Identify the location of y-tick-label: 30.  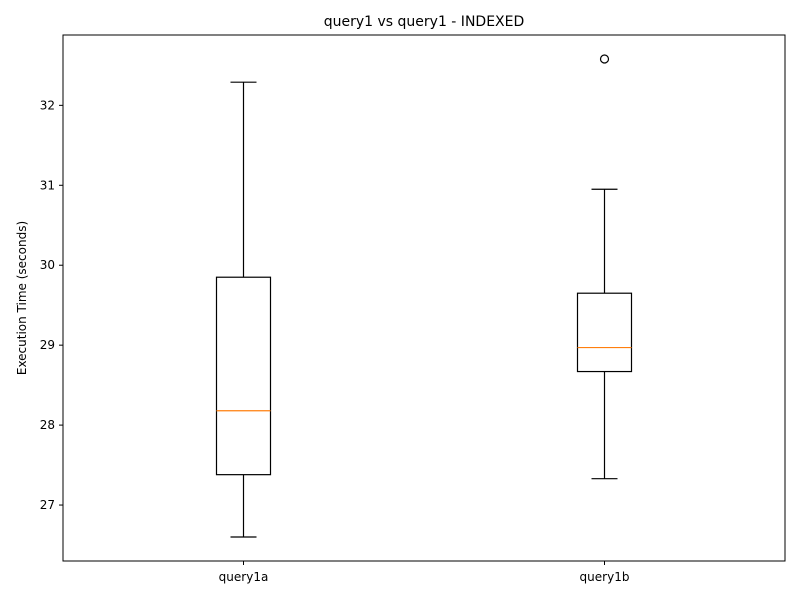
(47, 265).